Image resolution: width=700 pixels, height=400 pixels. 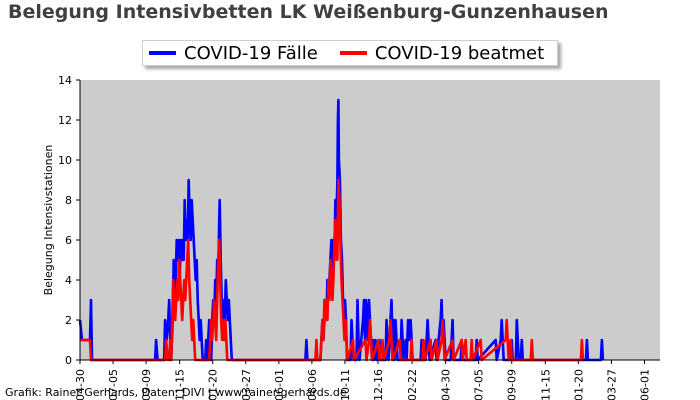 I want to click on legend-item-ventilated: COVID-19 beatmet, so click(x=439, y=53).